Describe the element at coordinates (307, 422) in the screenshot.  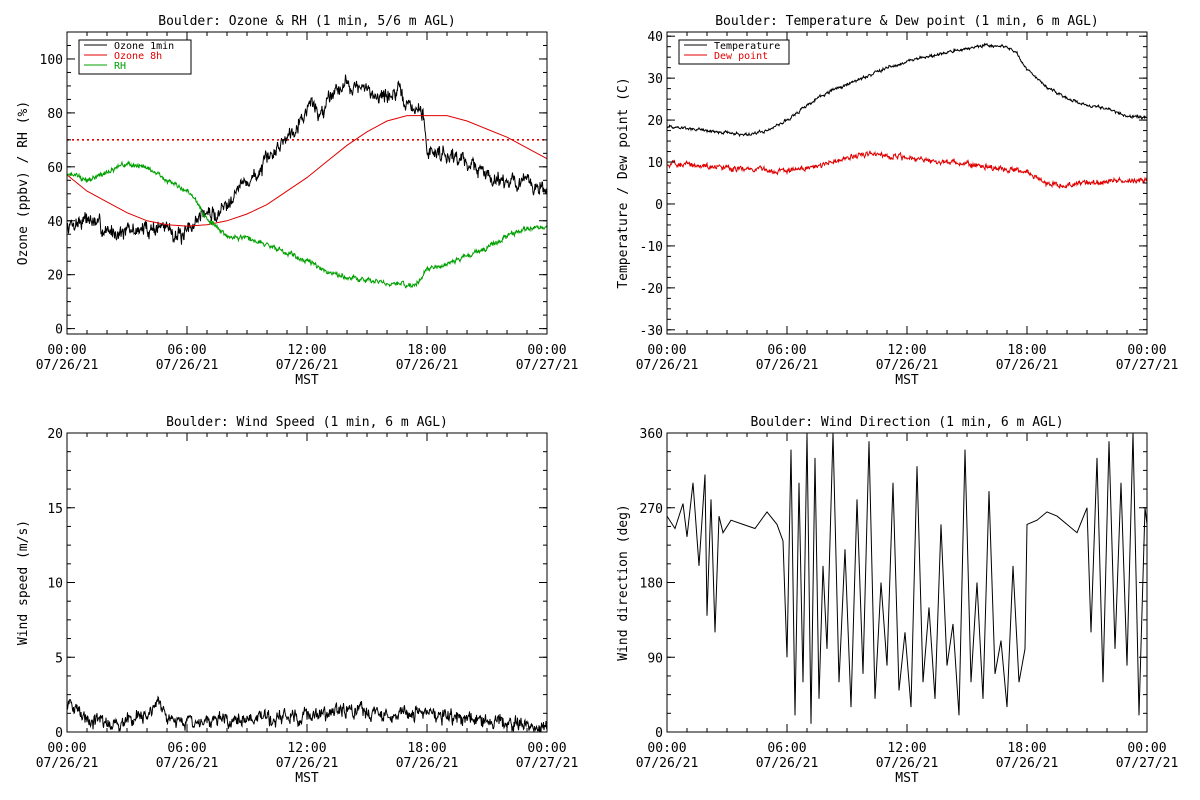
I see `chart-title: Boulder: Wind Speed (1 min, 6 m AGL)` at that location.